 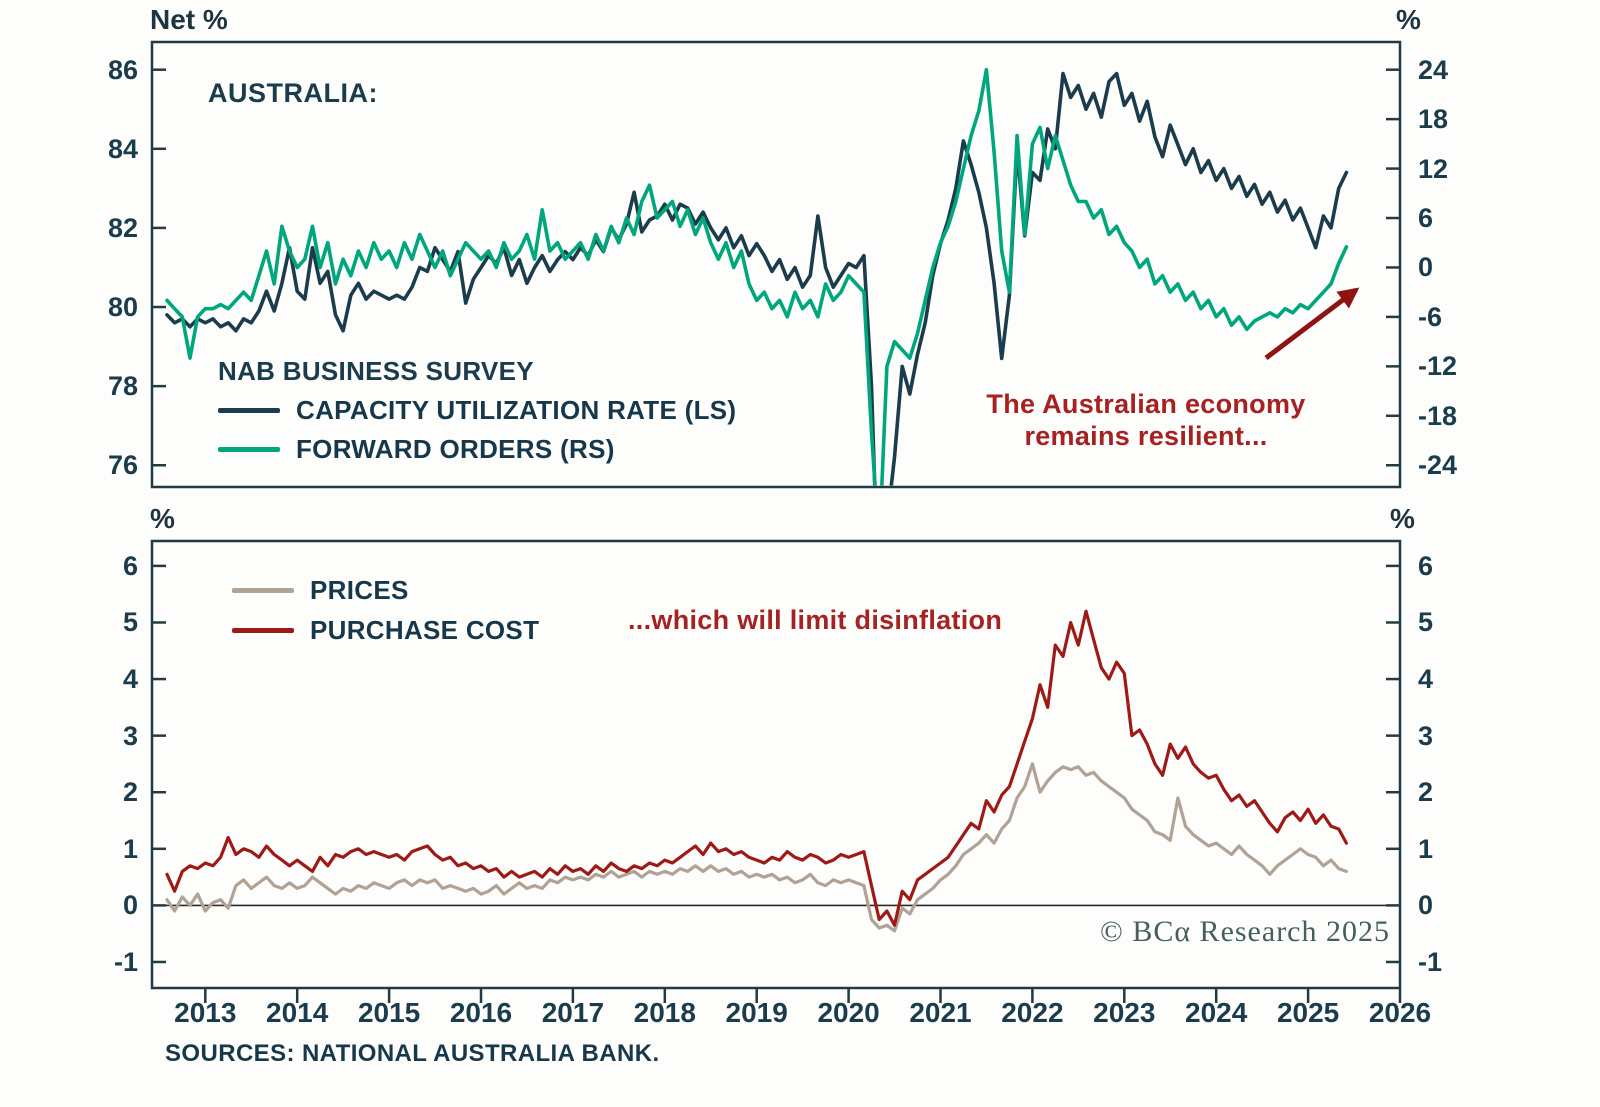 What do you see at coordinates (263, 590) in the screenshot?
I see `prices-line-swatch` at bounding box center [263, 590].